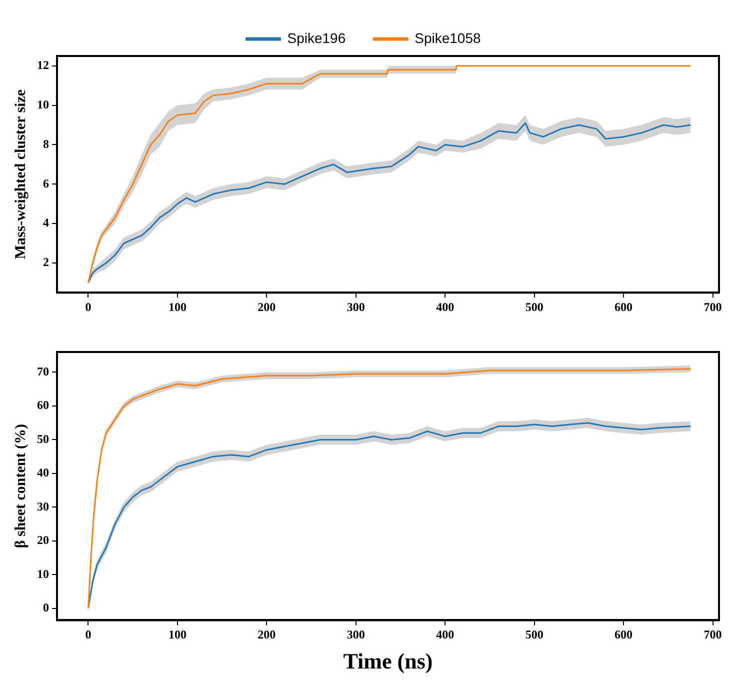  I want to click on legend-label: Spike196, so click(316, 38).